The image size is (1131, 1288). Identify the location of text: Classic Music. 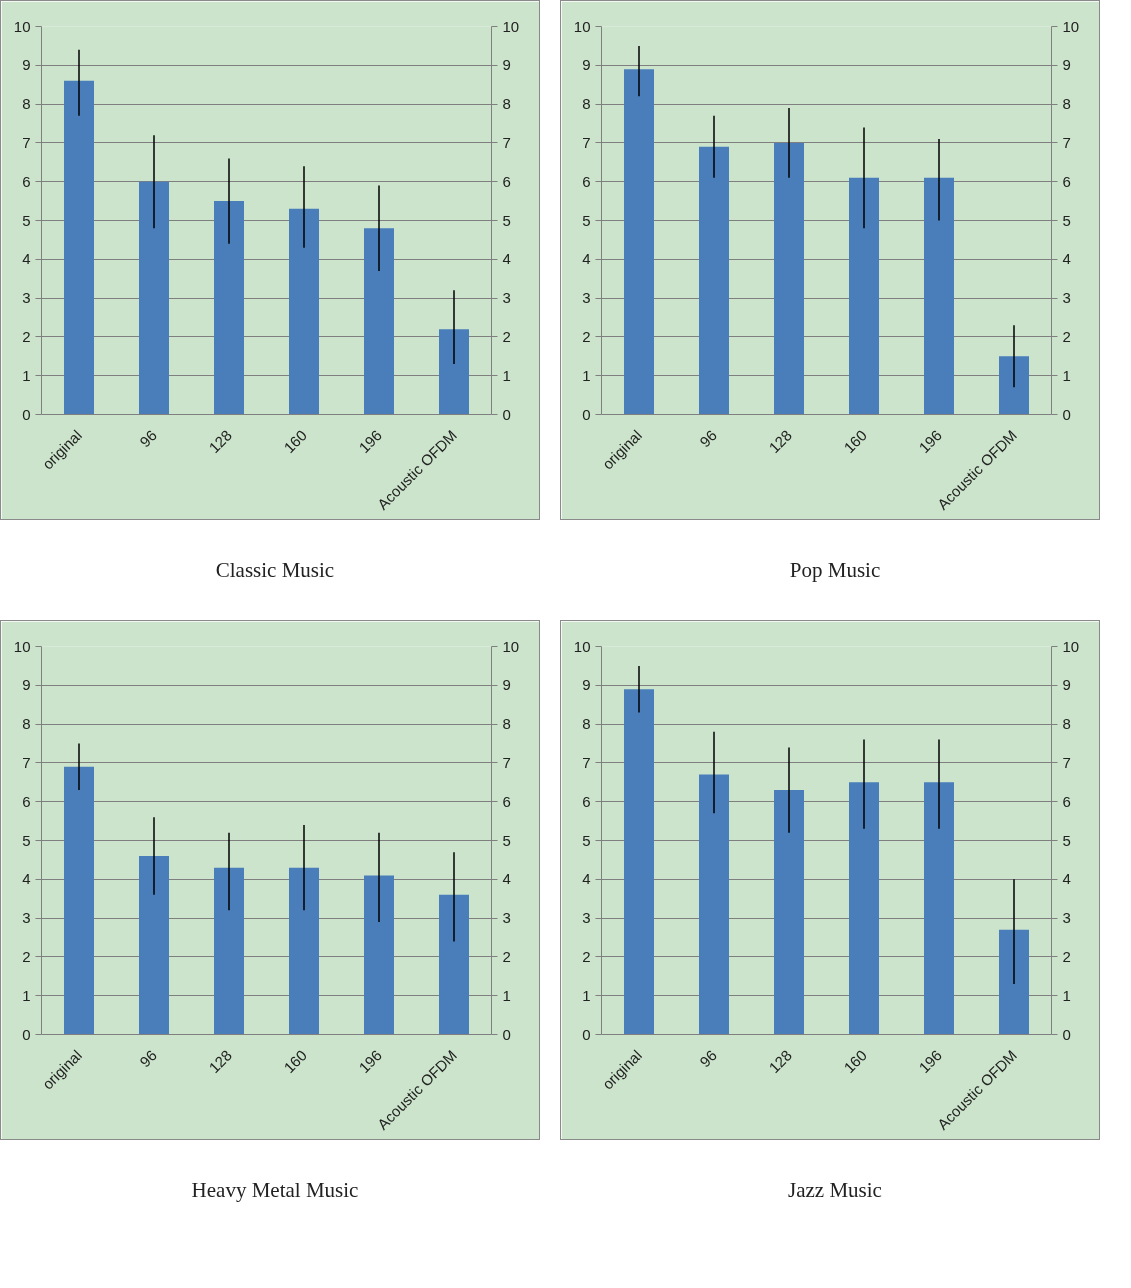
(275, 570).